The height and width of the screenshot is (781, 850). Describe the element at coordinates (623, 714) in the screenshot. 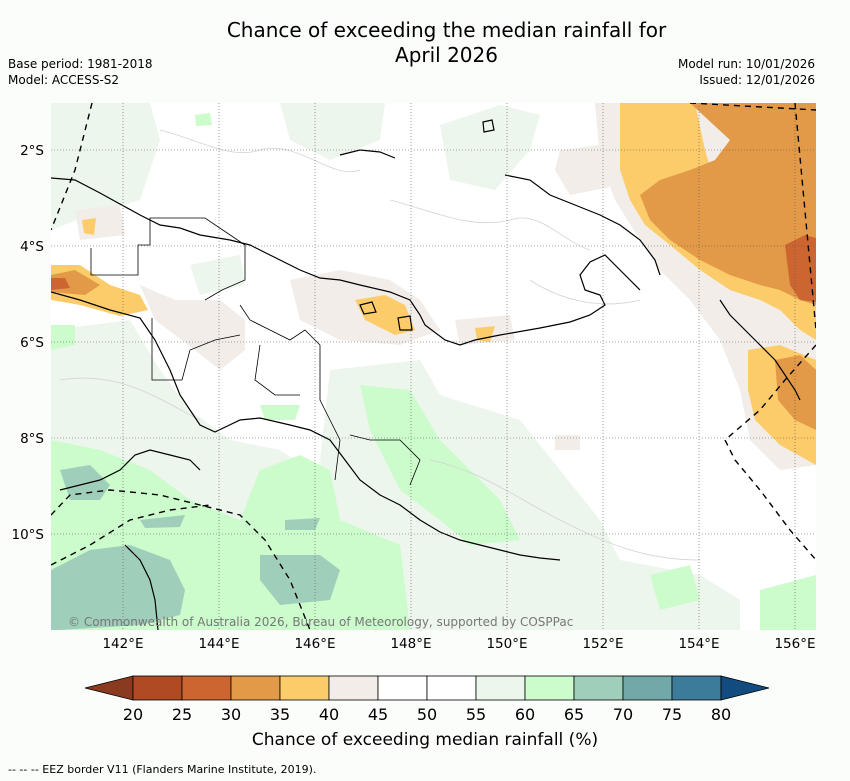

I see `colorbar-tick: 70` at that location.